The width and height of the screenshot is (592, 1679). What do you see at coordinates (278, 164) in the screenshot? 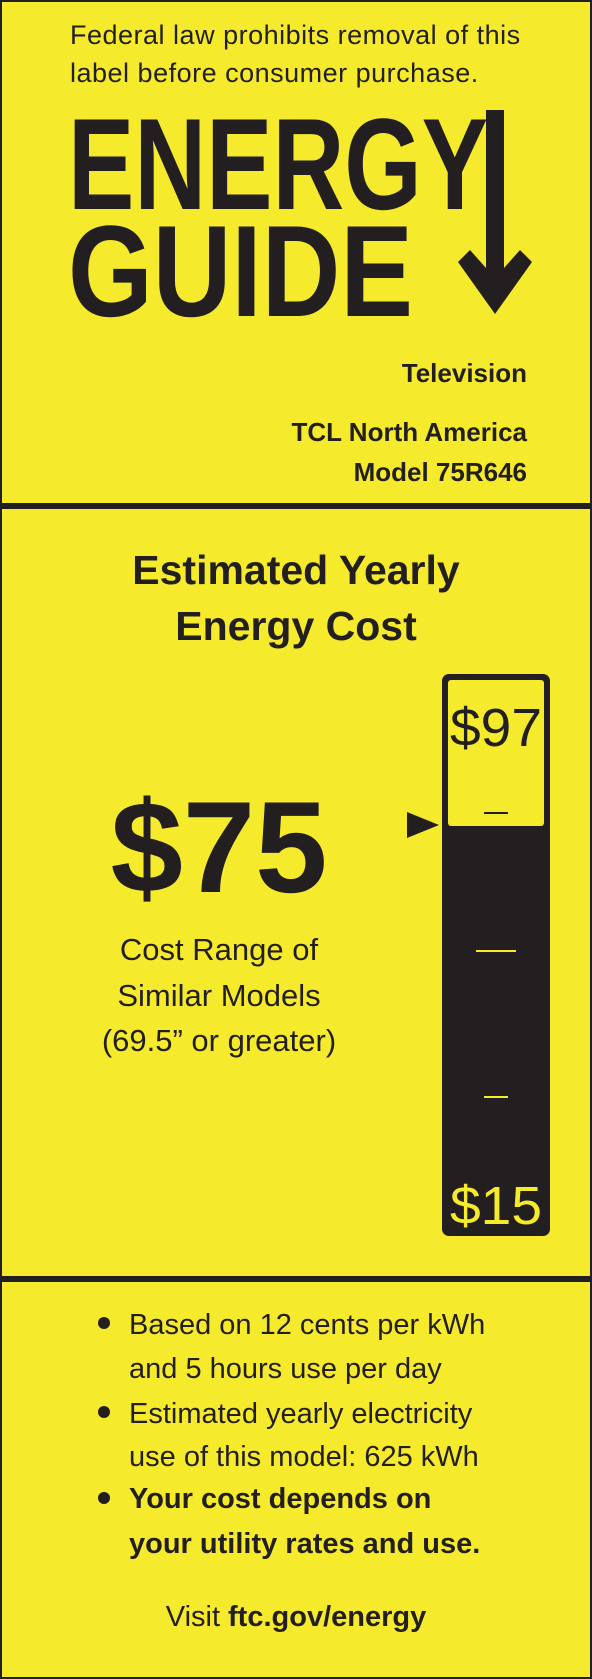
I see `logo-line: ENERGY` at bounding box center [278, 164].